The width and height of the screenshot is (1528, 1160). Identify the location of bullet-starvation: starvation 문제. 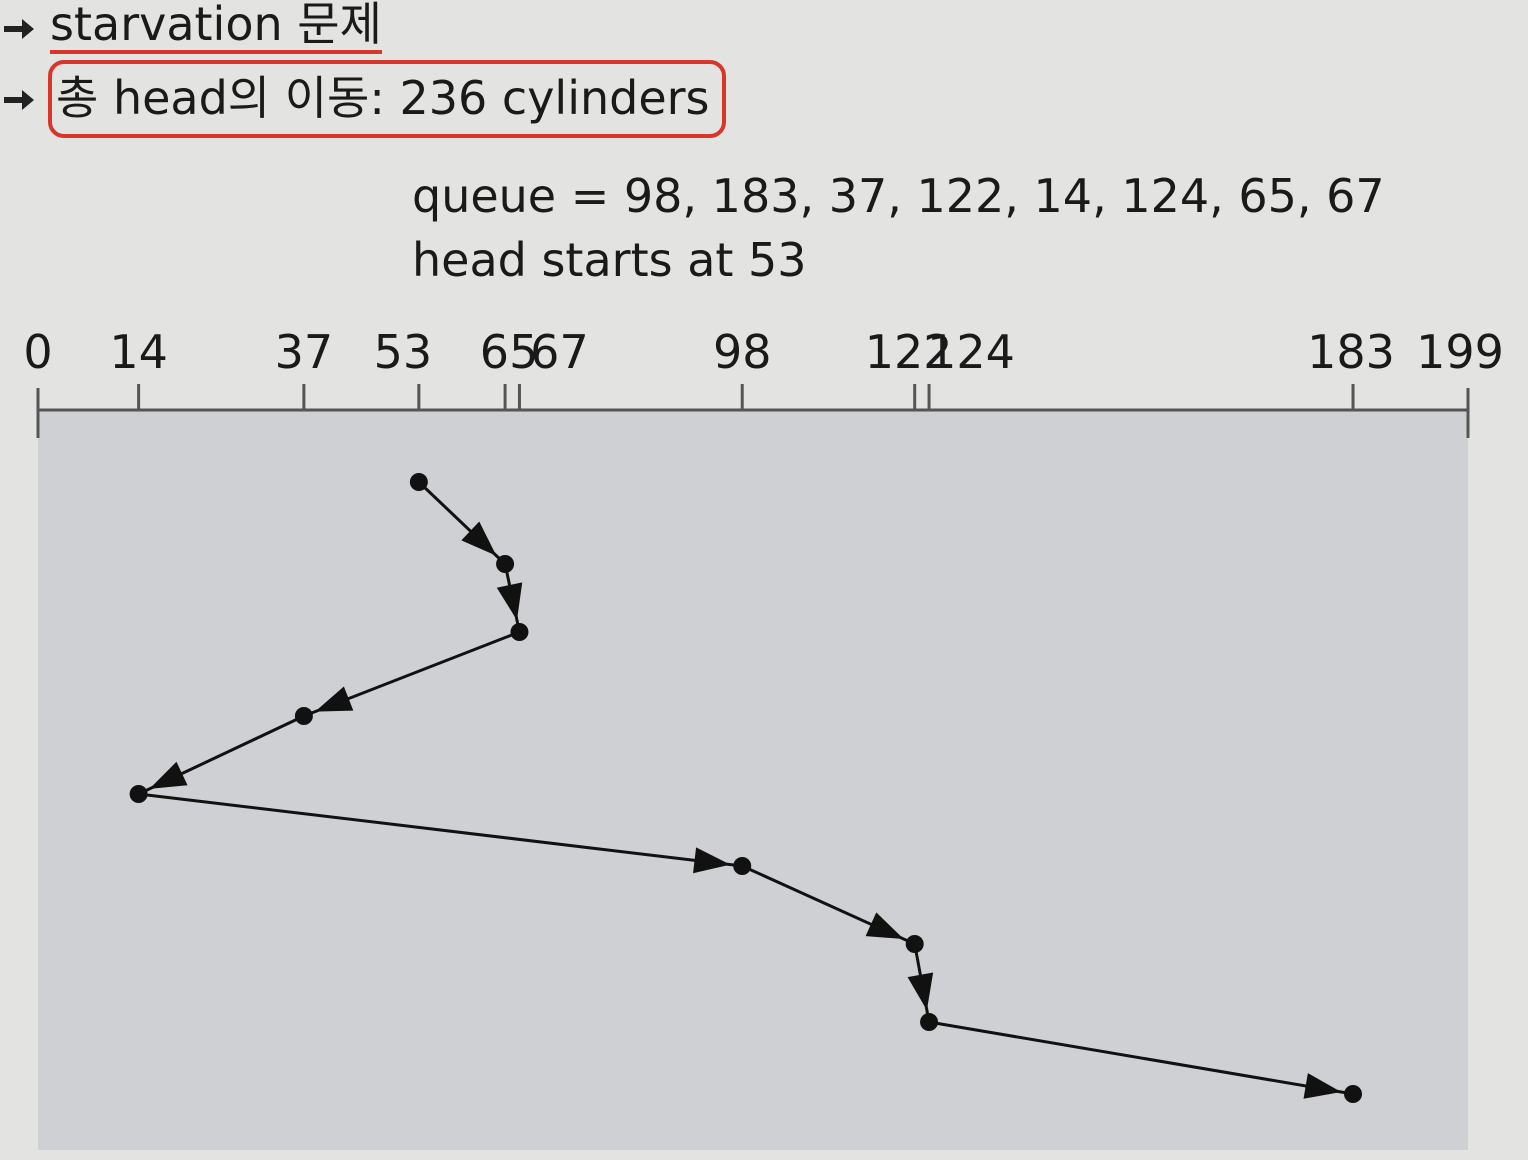
(191, 28).